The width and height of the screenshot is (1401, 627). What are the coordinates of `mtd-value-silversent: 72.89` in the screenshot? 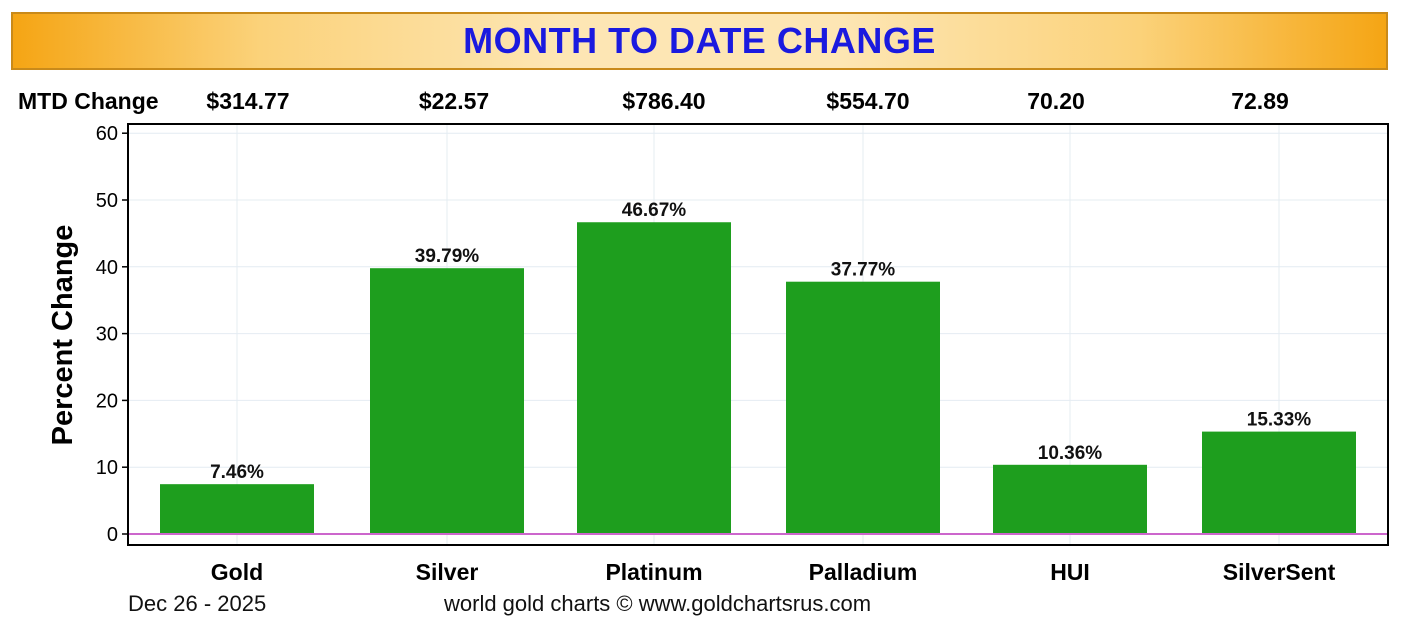 It's located at (1260, 101).